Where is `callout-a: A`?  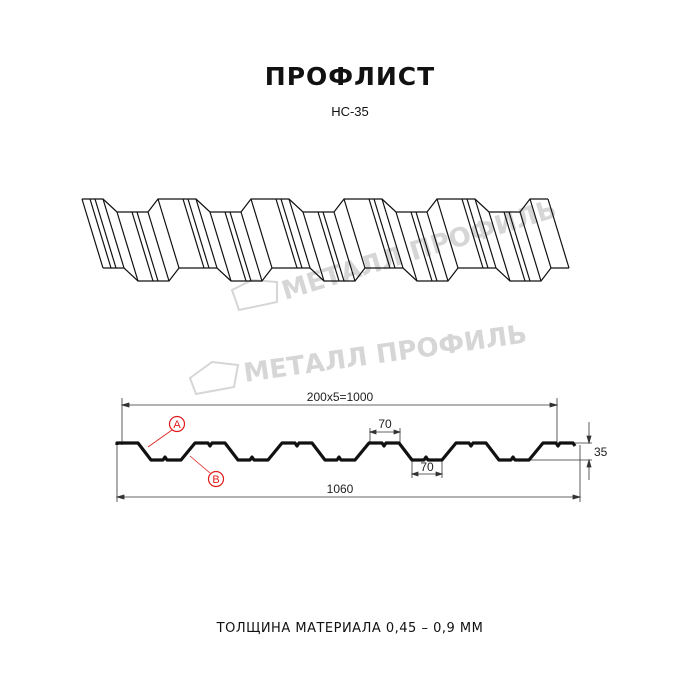 callout-a: A is located at coordinates (166, 431).